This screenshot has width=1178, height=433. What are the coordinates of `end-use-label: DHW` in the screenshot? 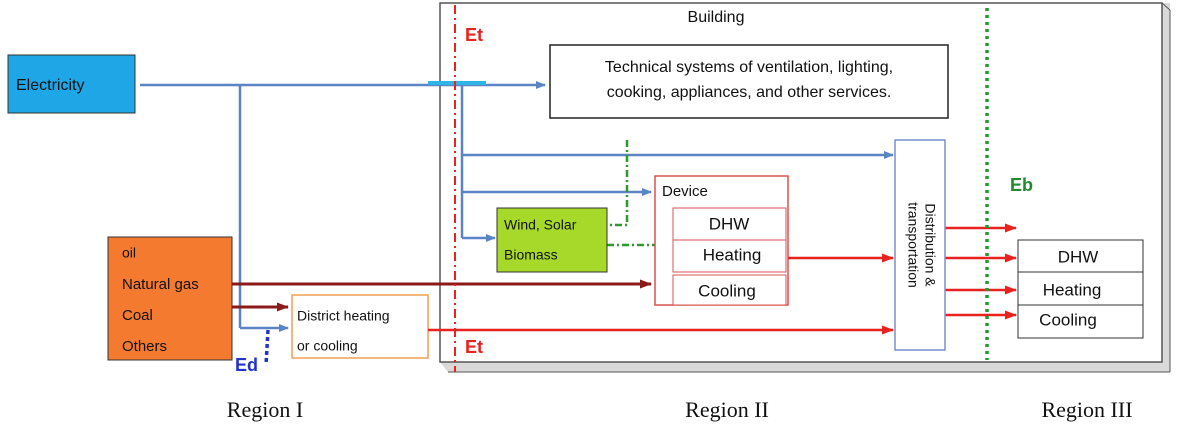 It's located at (1078, 256).